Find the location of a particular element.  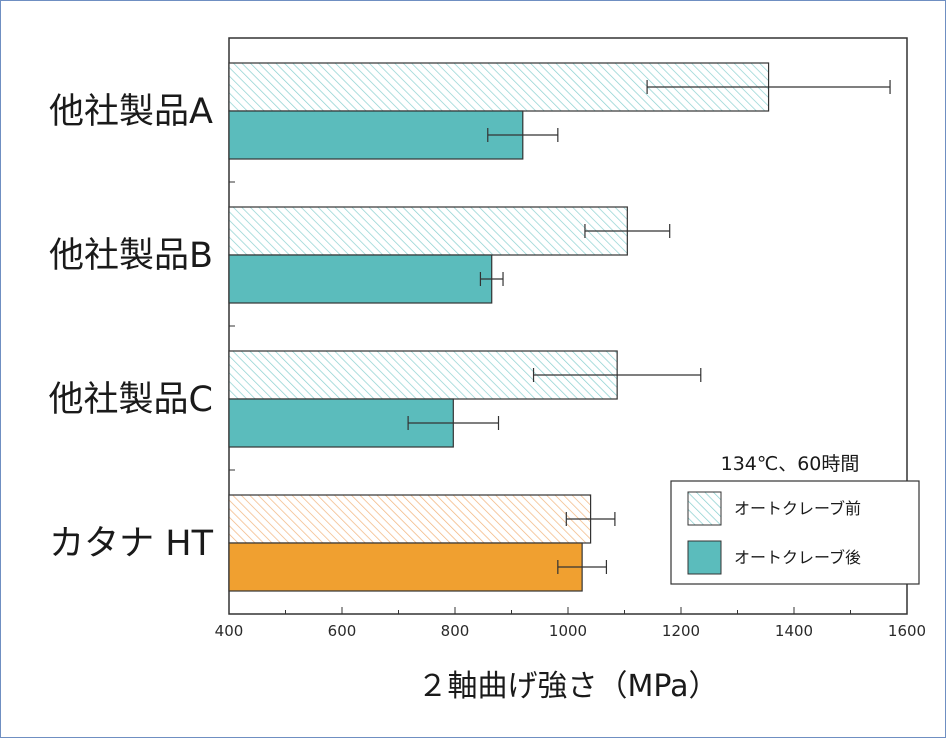

legend-swatch-after is located at coordinates (704, 557).